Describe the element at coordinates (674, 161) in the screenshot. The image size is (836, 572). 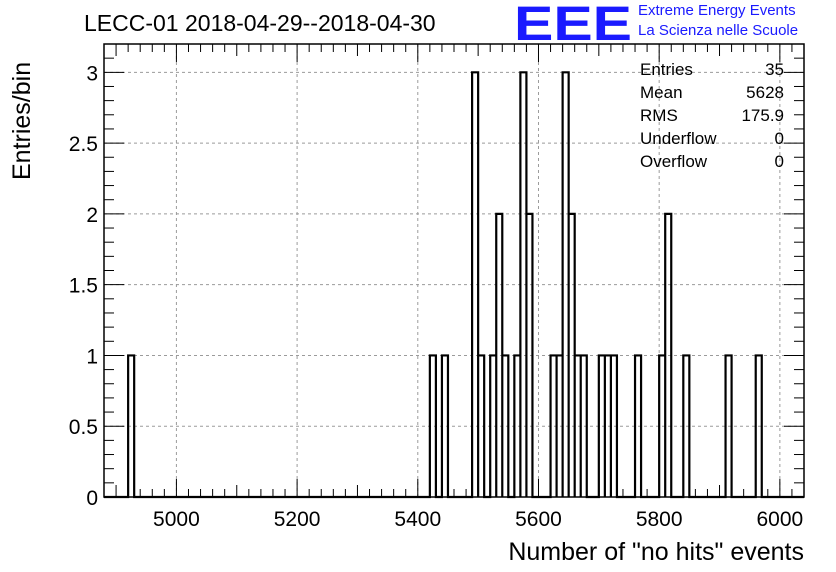
I see `stats-label: Overflow` at that location.